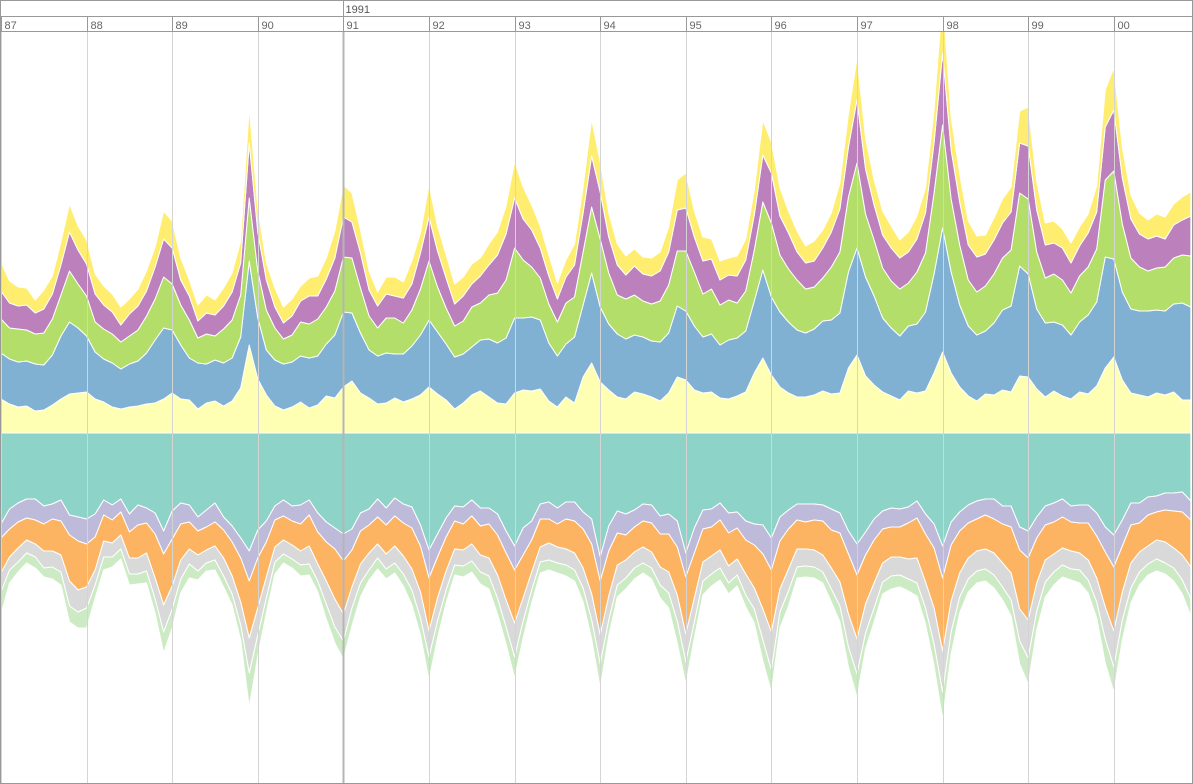 This screenshot has height=784, width=1193. What do you see at coordinates (867, 26) in the screenshot?
I see `tick-label-97: 97` at bounding box center [867, 26].